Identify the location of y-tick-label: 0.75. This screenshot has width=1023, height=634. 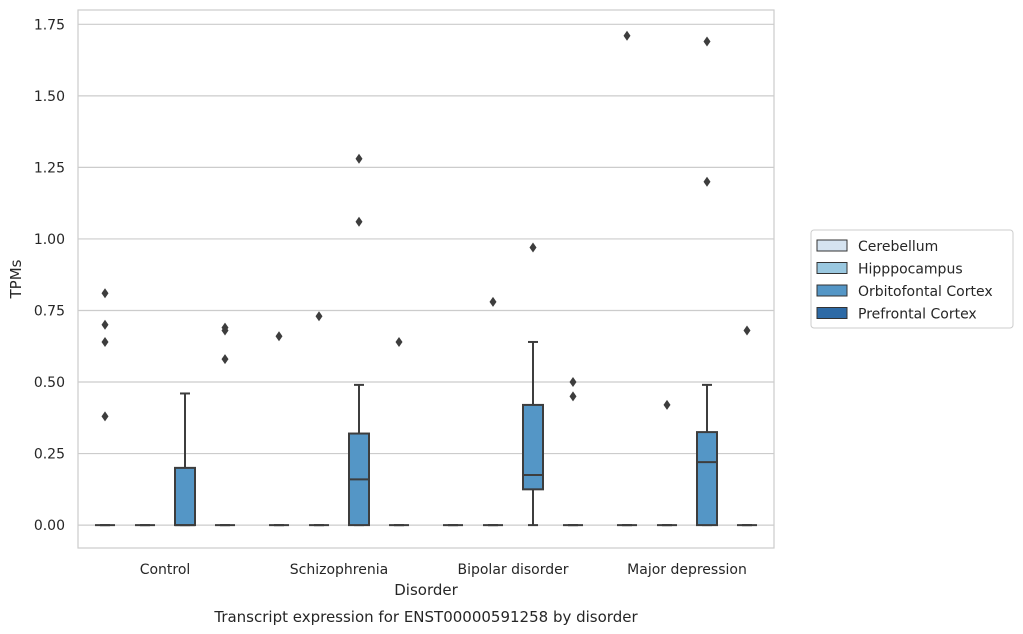
(49, 311).